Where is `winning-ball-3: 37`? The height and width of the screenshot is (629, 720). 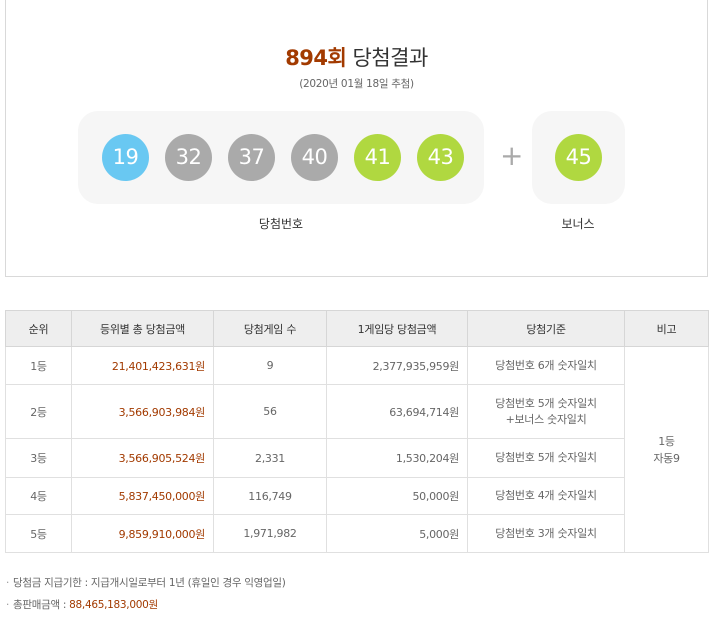 winning-ball-3: 37 is located at coordinates (251, 157).